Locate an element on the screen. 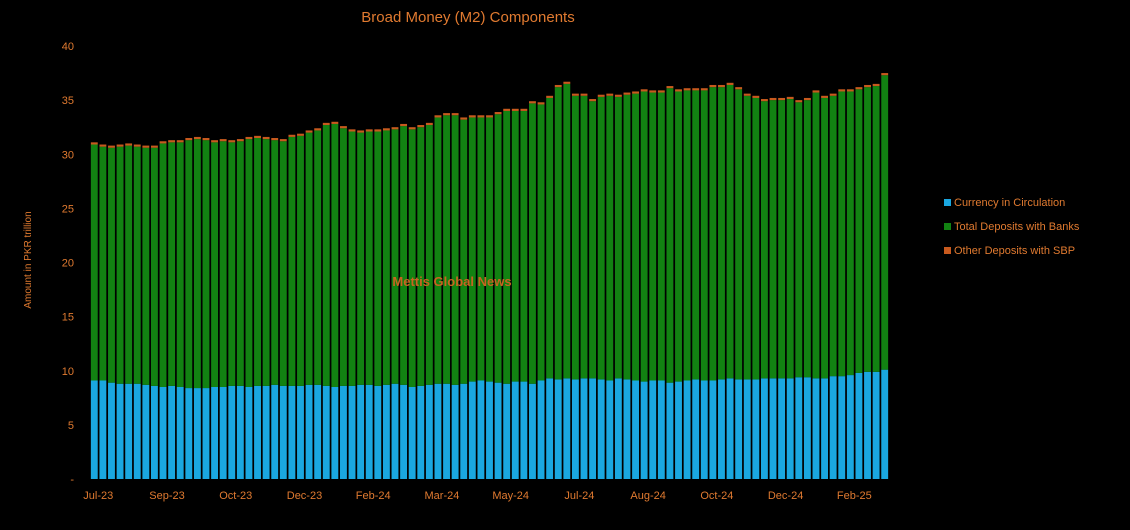  y-tick-label: - is located at coordinates (72, 480).